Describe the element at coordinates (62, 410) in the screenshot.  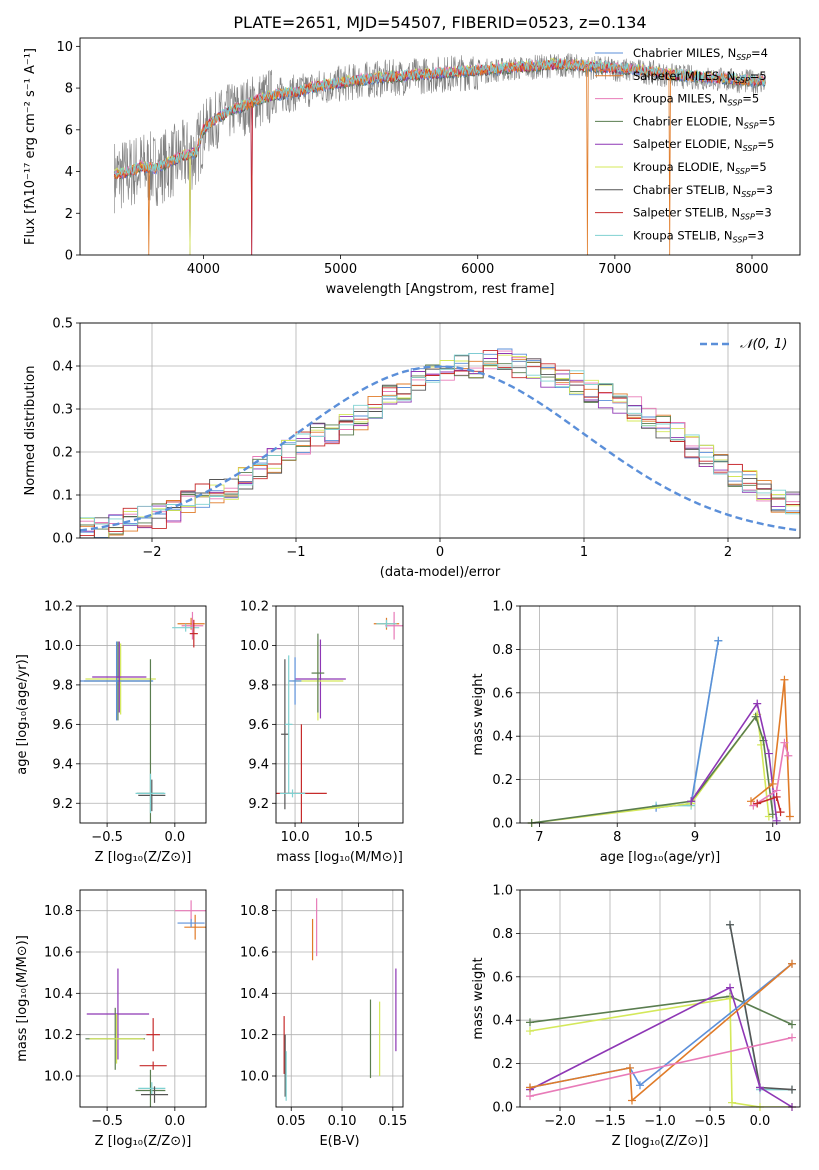
I see `residuals-ytick-label: 0.3` at that location.